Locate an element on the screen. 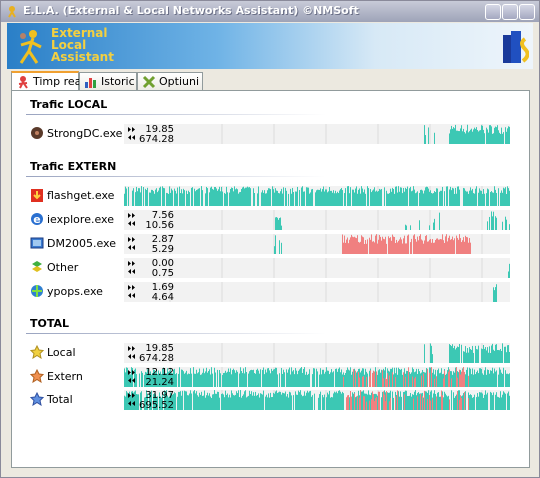 Image resolution: width=540 pixels, height=478 pixels. download-rate: 695.52 is located at coordinates (156, 405).